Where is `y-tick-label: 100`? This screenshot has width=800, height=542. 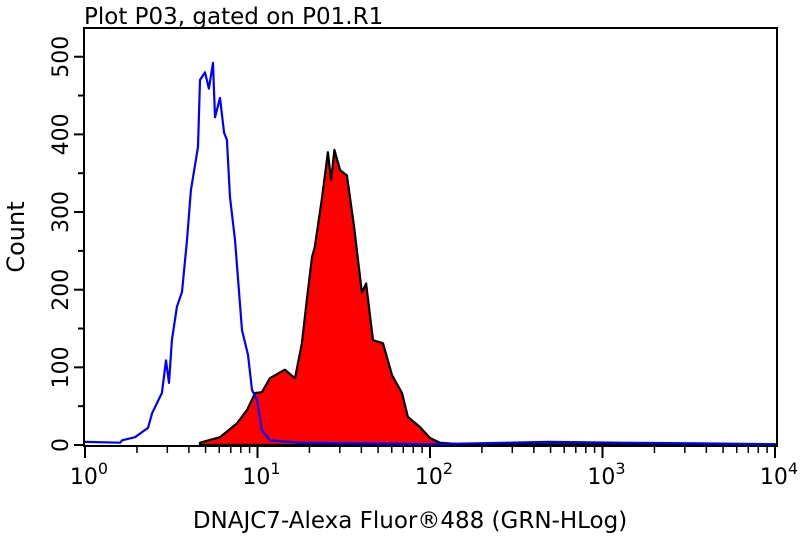
y-tick-label: 100 is located at coordinates (61, 367).